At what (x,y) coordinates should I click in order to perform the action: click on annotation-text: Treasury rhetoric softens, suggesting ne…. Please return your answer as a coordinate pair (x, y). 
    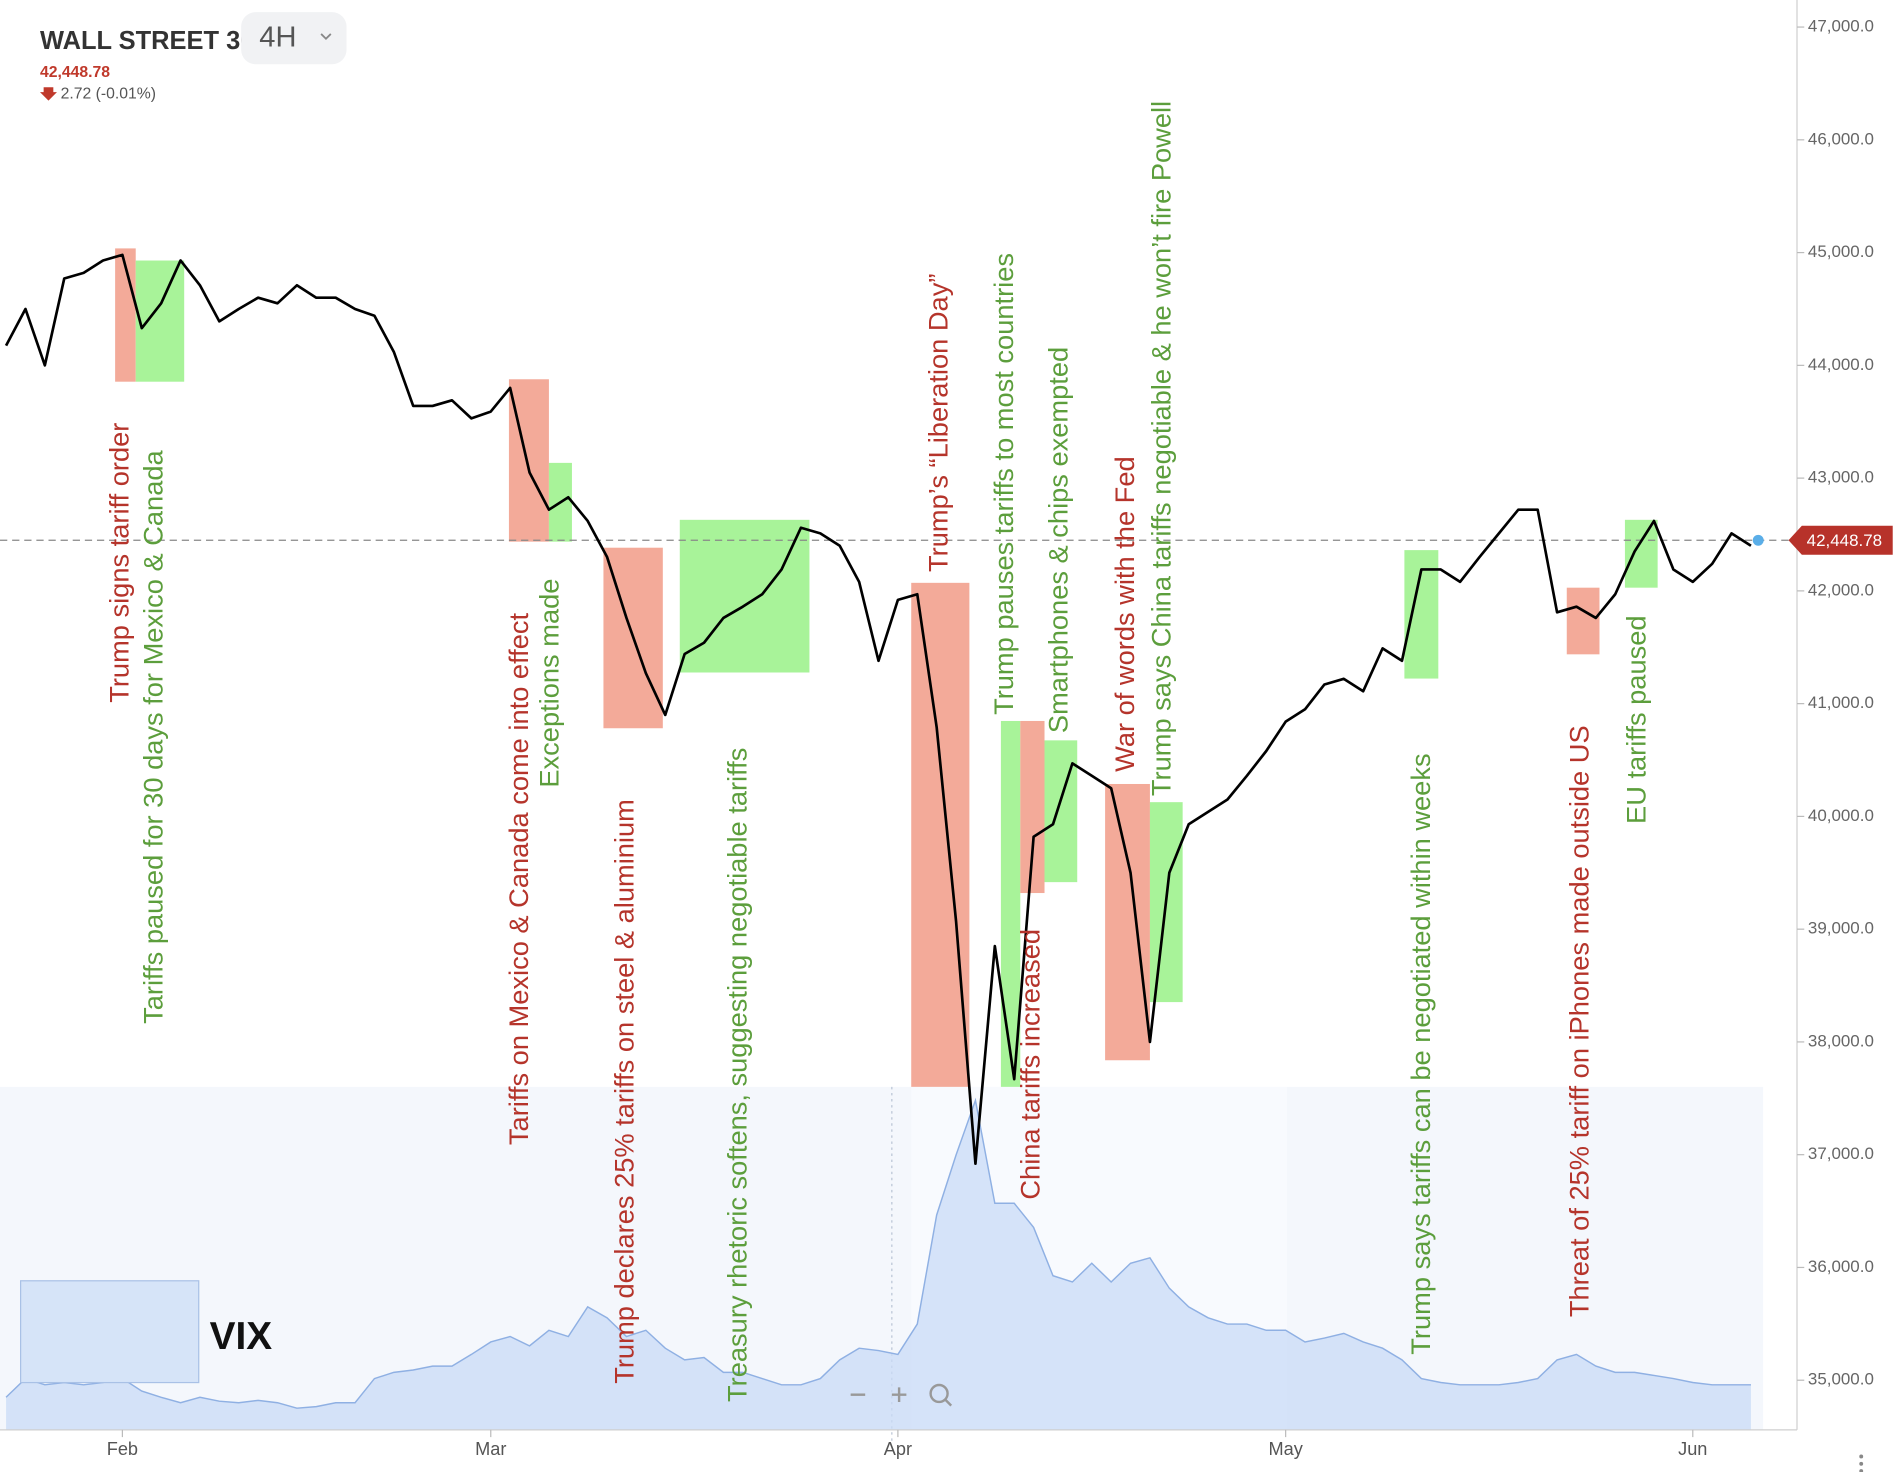
    Looking at the image, I should click on (736, 1075).